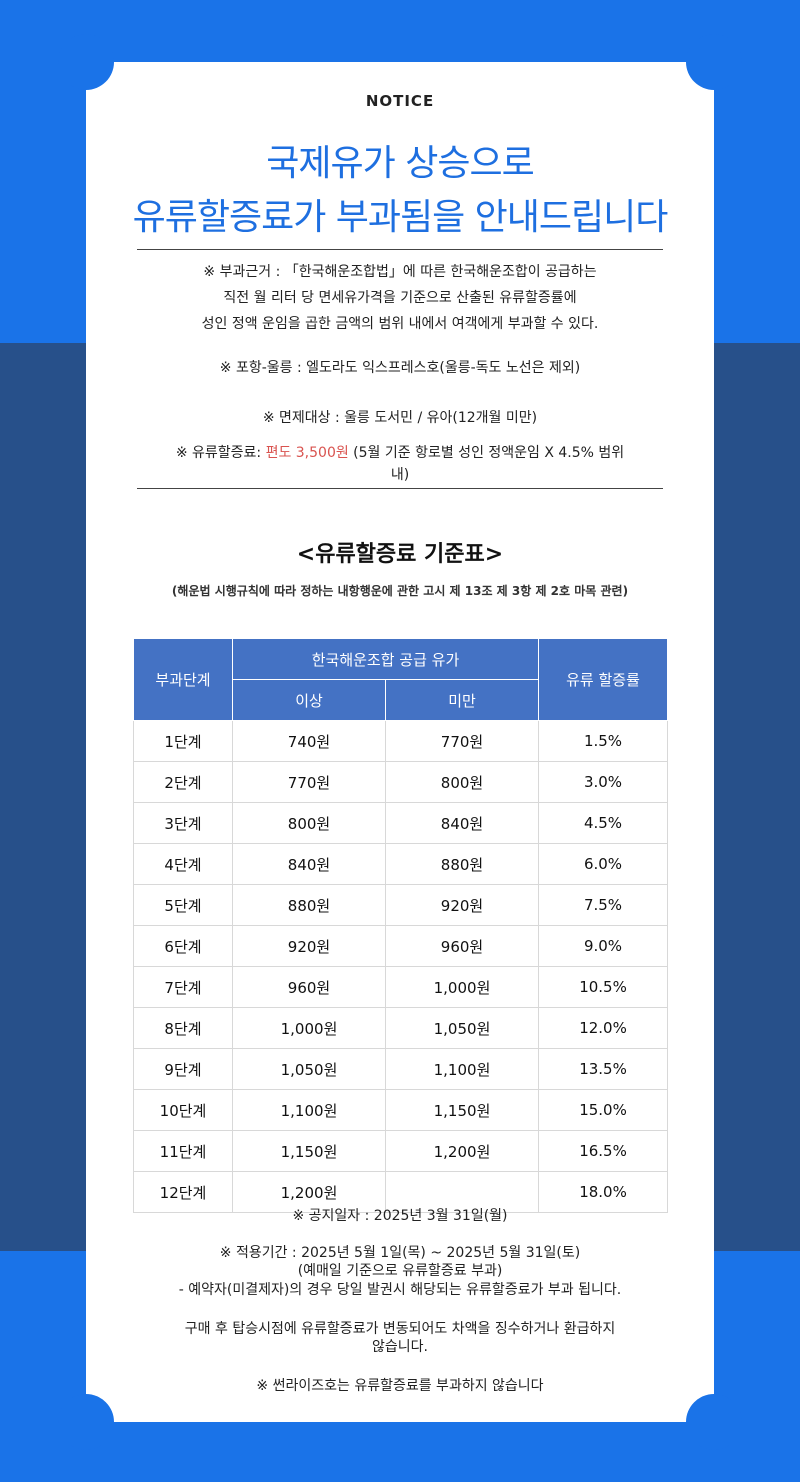 This screenshot has height=1482, width=800. I want to click on cell-max: 1,000원, so click(462, 987).